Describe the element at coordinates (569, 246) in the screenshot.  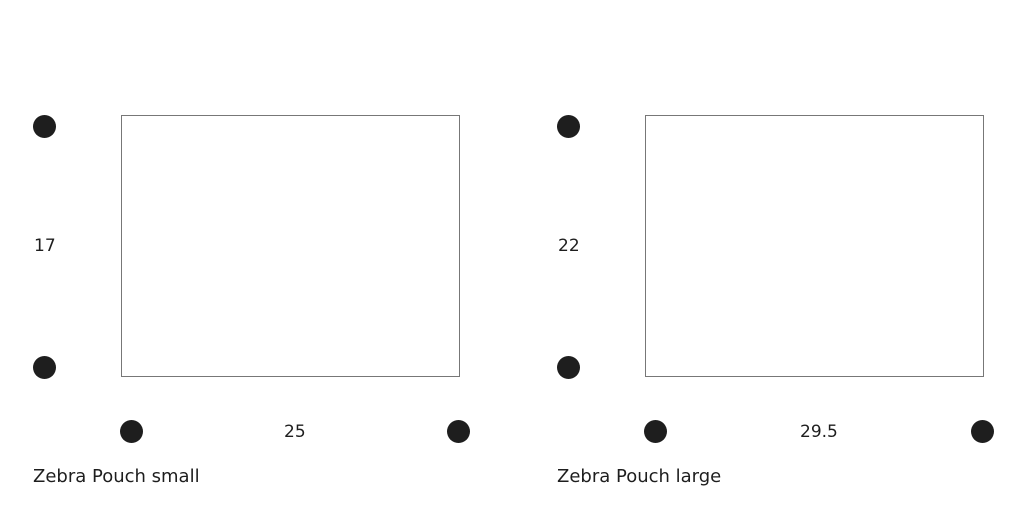
I see `height-label: 22` at that location.